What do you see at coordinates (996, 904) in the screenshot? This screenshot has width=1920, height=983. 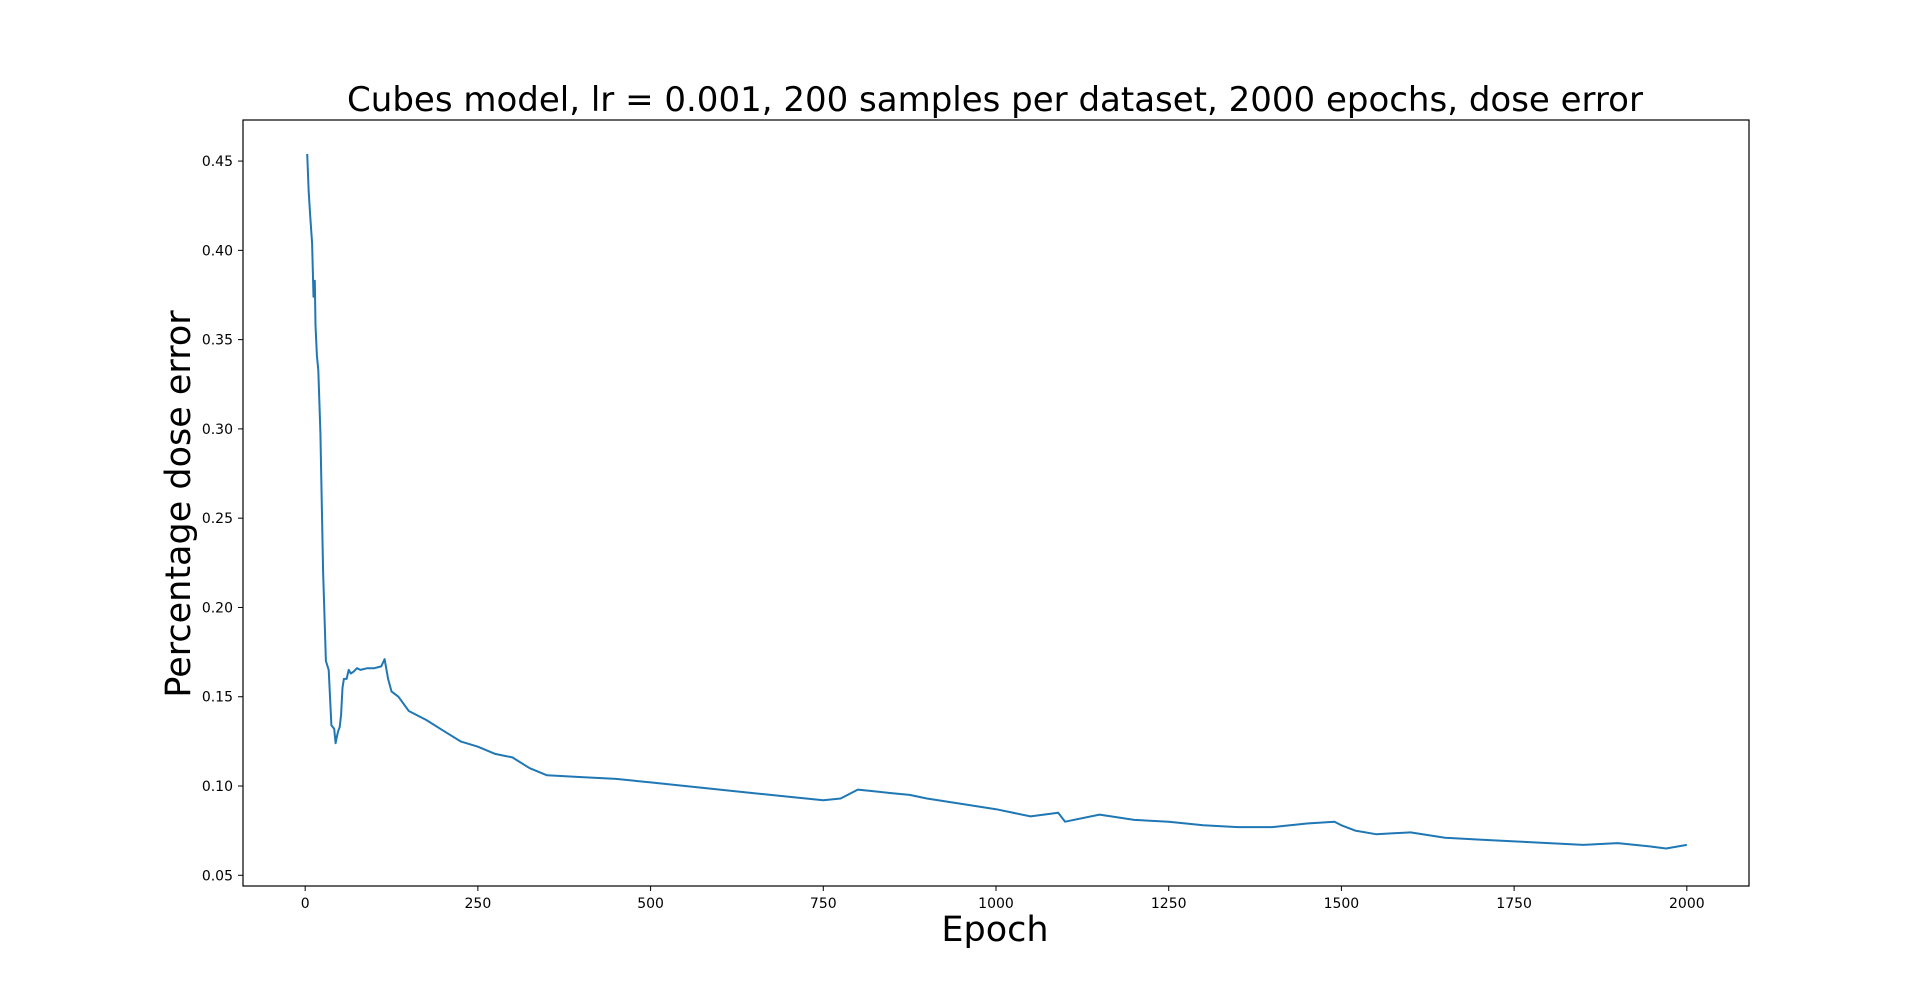 I see `x-tick-label: 1000` at bounding box center [996, 904].